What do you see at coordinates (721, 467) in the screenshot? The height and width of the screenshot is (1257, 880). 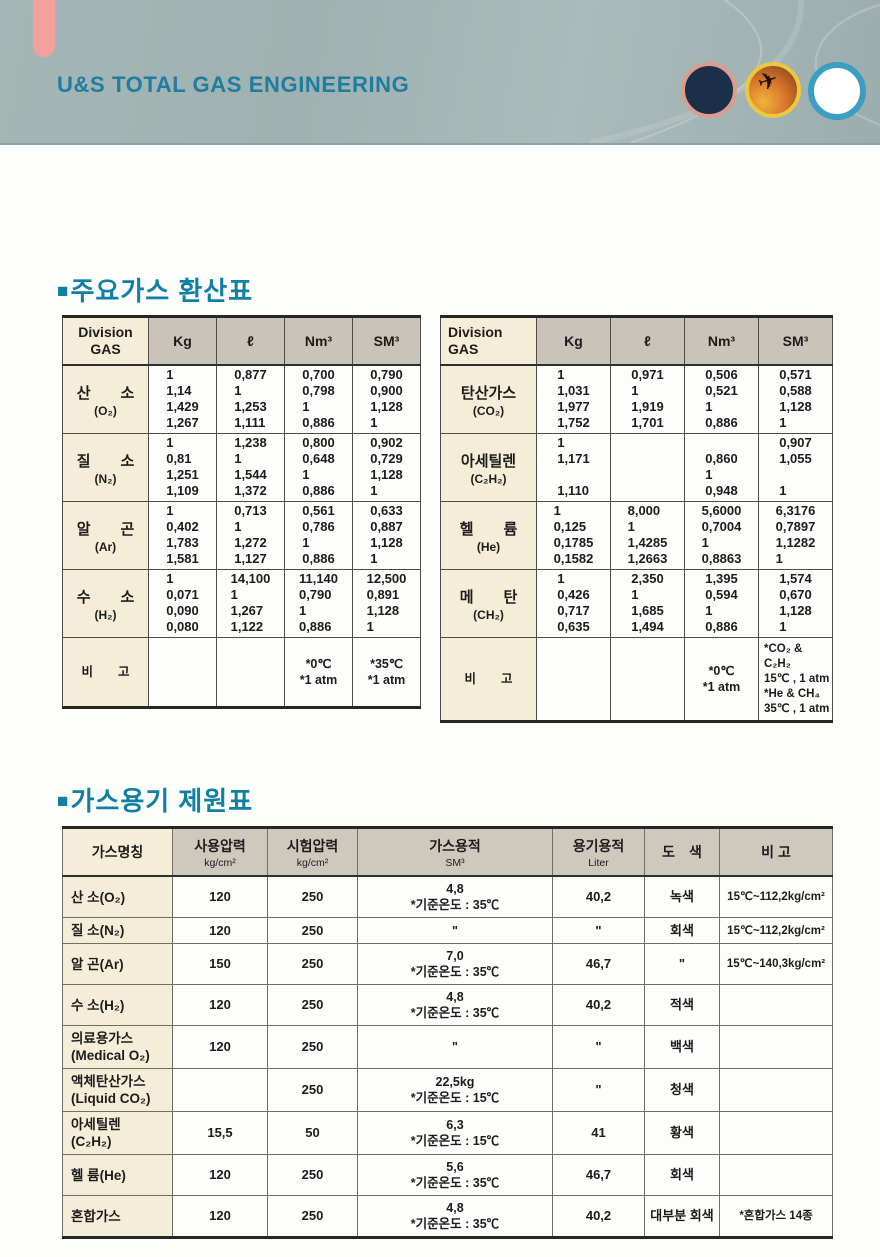 I see `conversion-values-cell: 0,860 1 0,948` at bounding box center [721, 467].